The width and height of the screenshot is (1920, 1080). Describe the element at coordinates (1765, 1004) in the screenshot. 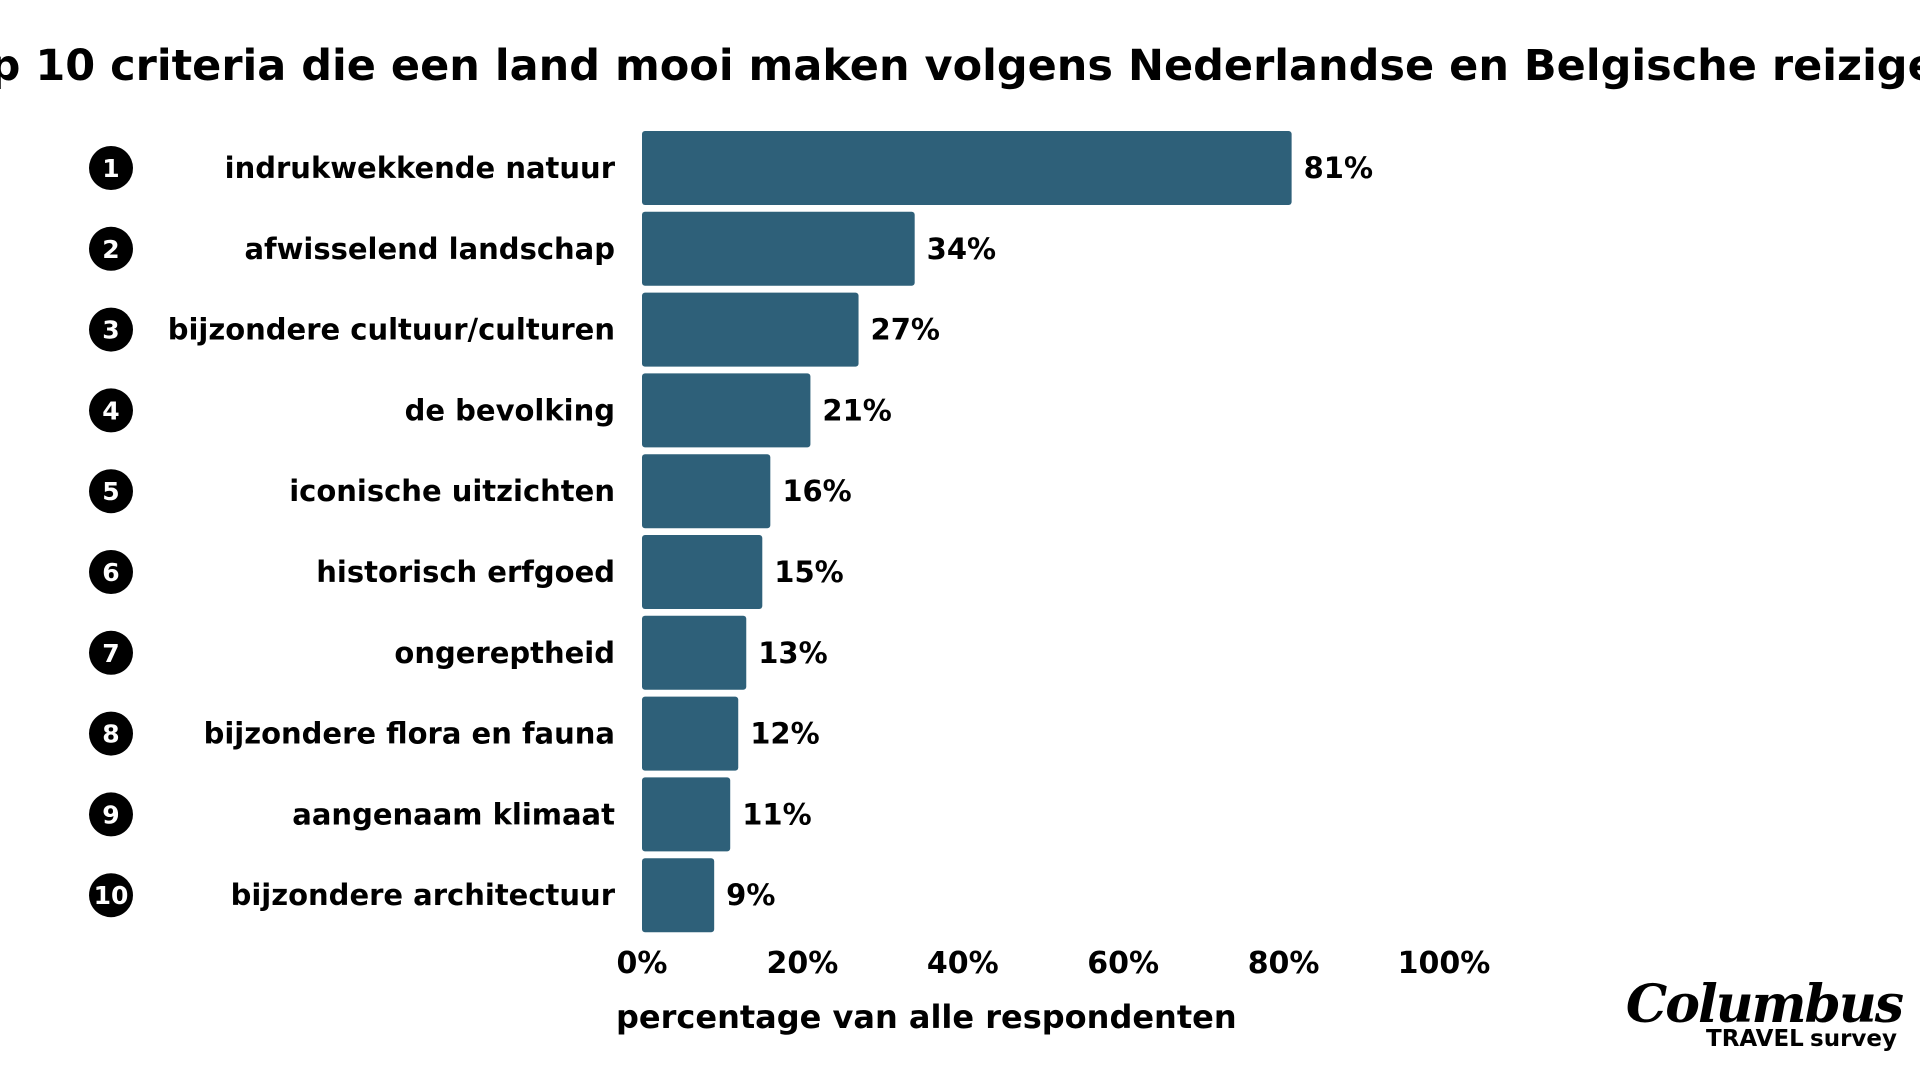

I see `logo-wordmark: Columbus` at that location.